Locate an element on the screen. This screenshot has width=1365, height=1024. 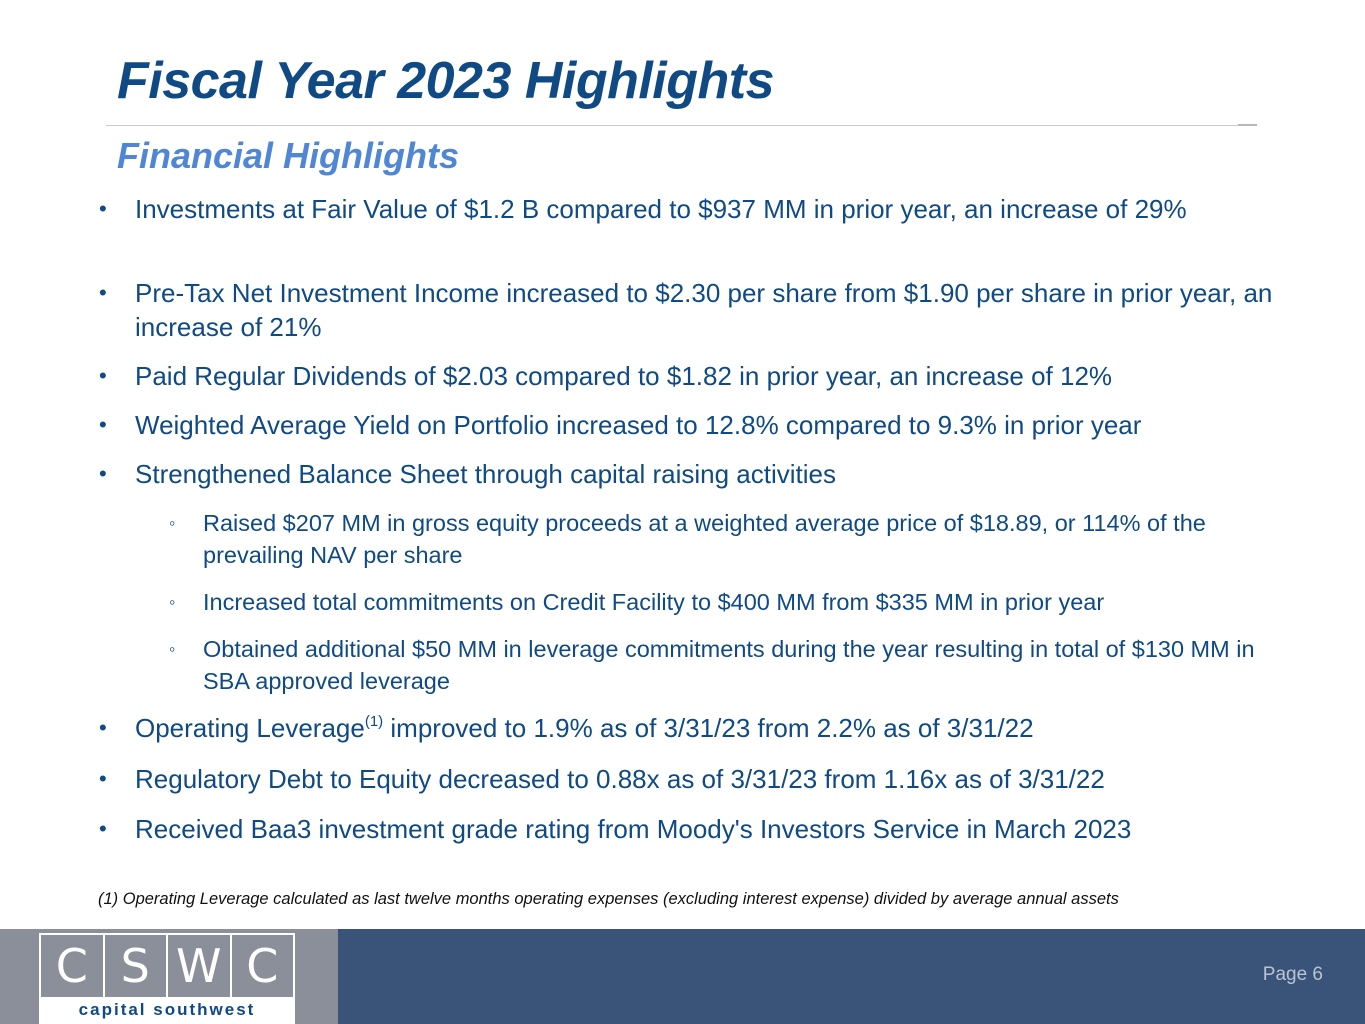
page-number: Page 6 is located at coordinates (1292, 974).